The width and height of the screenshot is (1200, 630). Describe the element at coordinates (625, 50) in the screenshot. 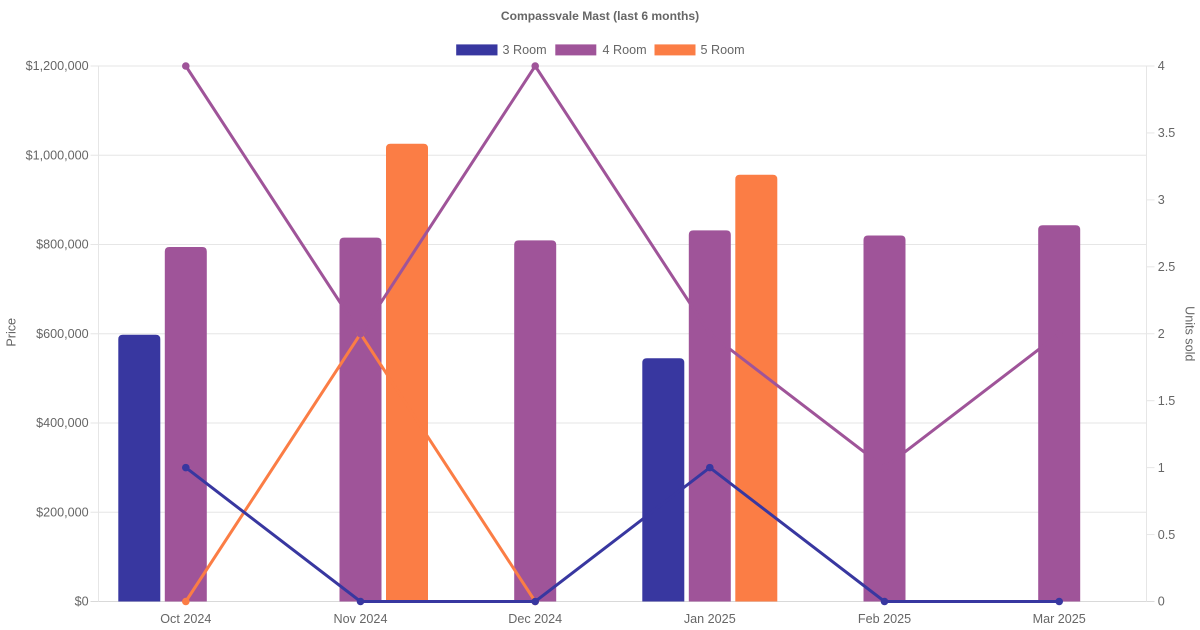

I see `svg-text: 4 Room` at that location.